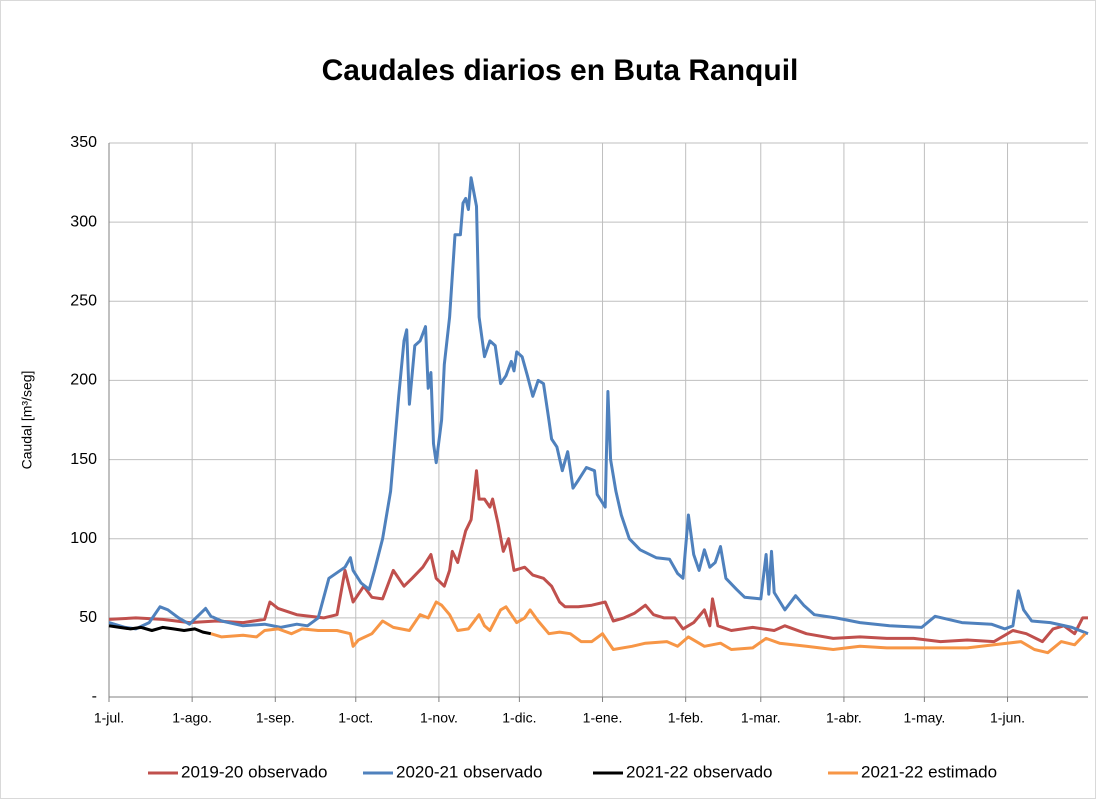  Describe the element at coordinates (83, 459) in the screenshot. I see `y-tick-label: 150` at that location.